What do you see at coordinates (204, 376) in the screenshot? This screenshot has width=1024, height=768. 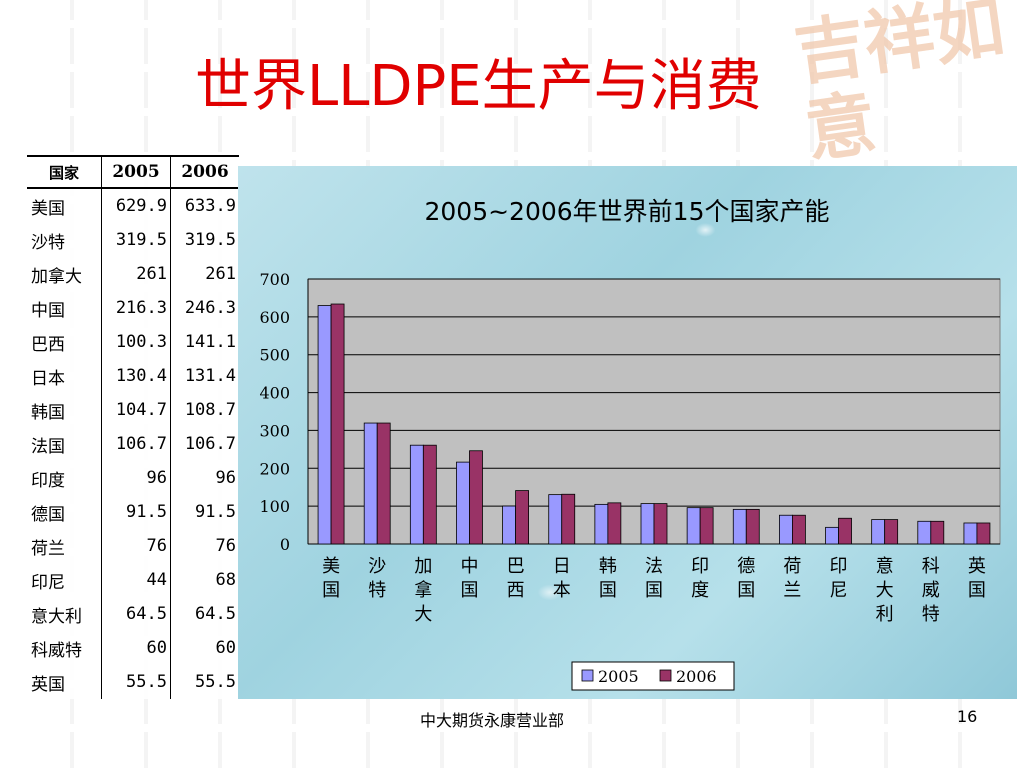 I see `table-cell-2006: 131.4` at bounding box center [204, 376].